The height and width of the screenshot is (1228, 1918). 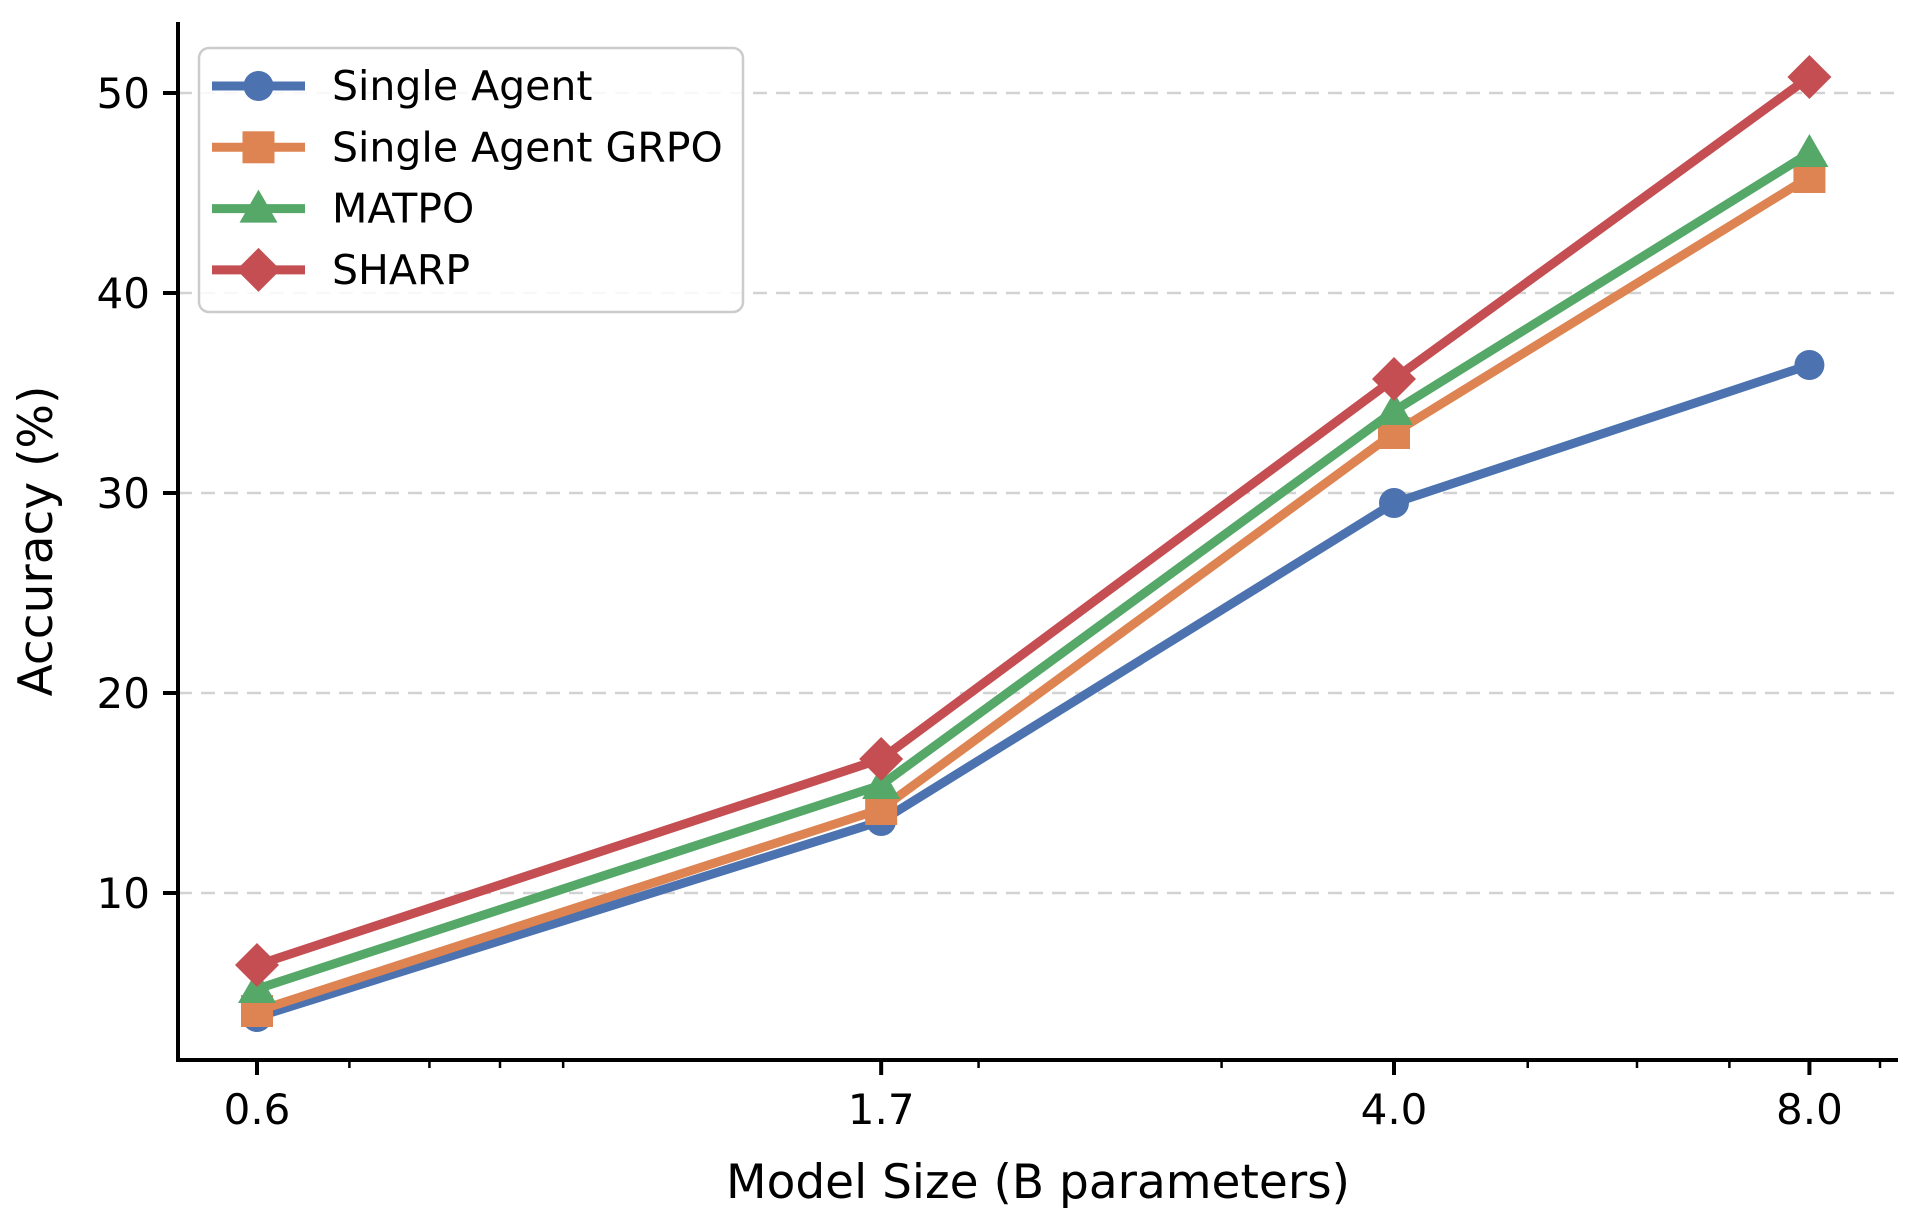 What do you see at coordinates (258, 269) in the screenshot?
I see `legend-diamond-icon` at bounding box center [258, 269].